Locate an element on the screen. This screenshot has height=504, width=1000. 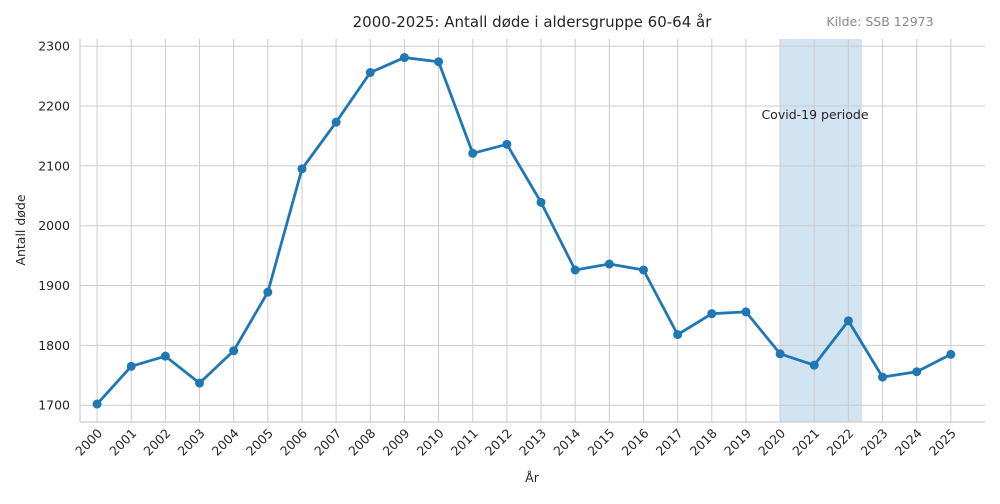
y-tick-label: 1800 is located at coordinates (54, 345).